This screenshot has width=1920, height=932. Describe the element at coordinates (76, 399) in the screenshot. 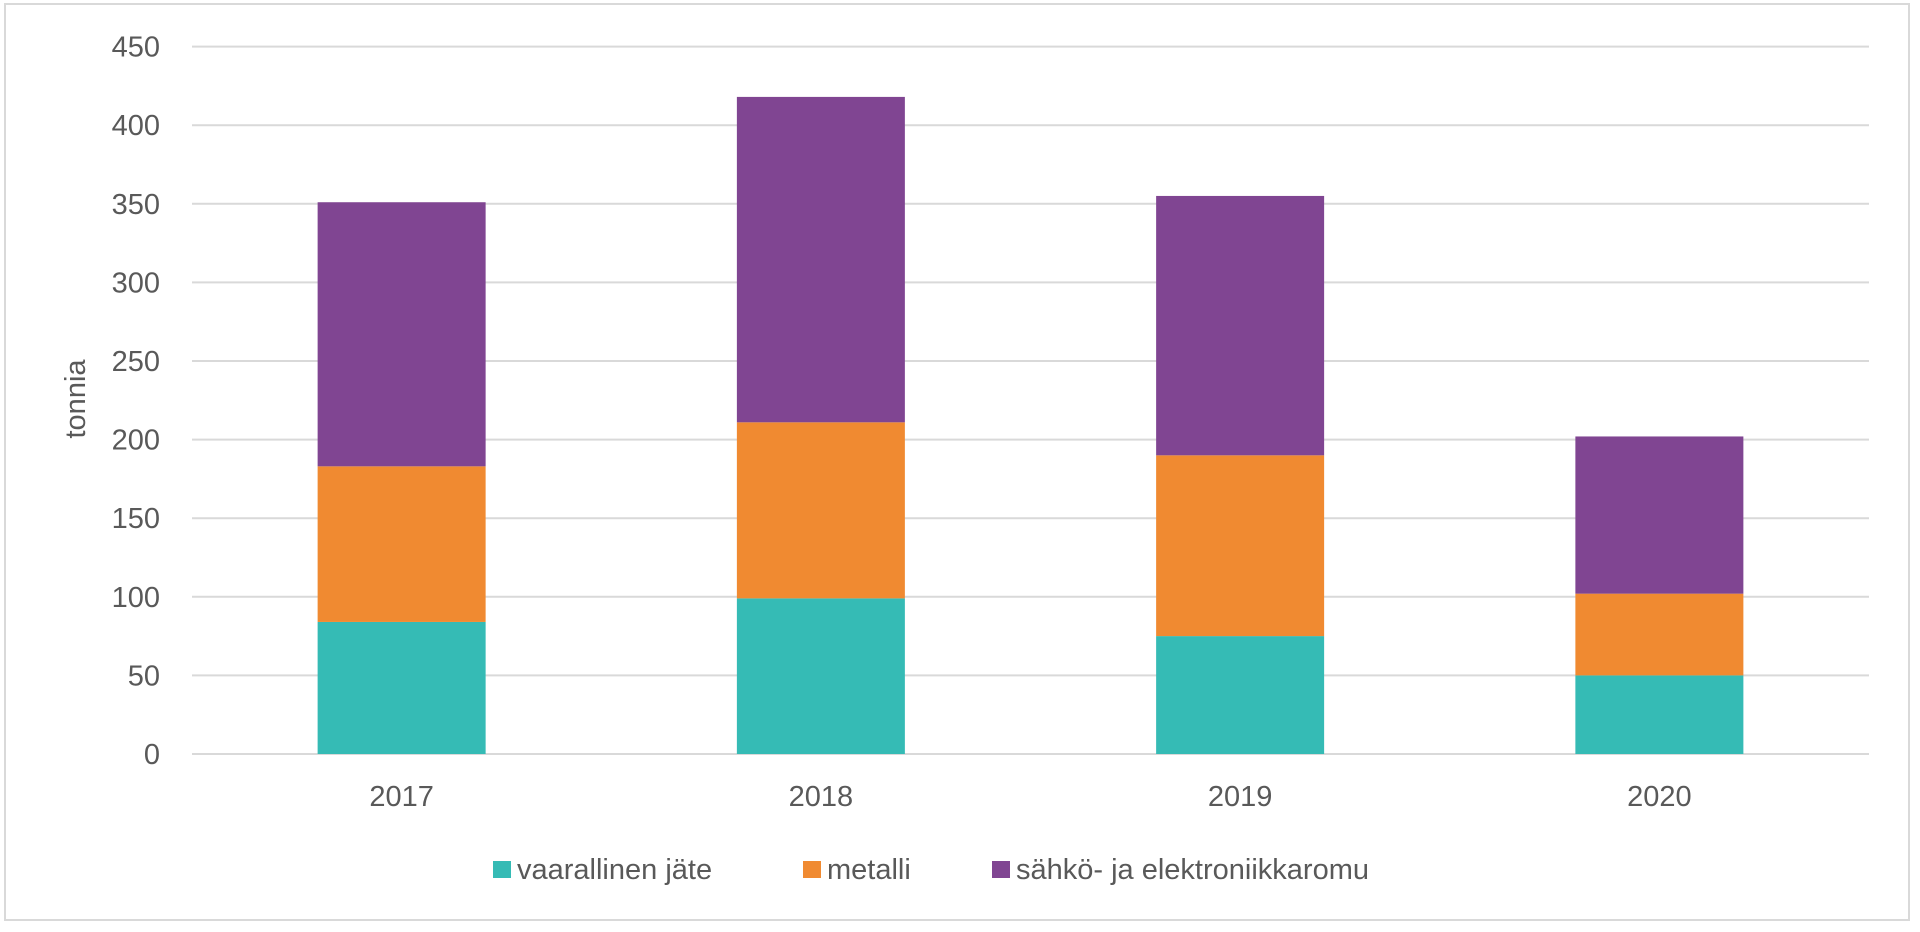

I see `y-axis-title: tonnia` at that location.